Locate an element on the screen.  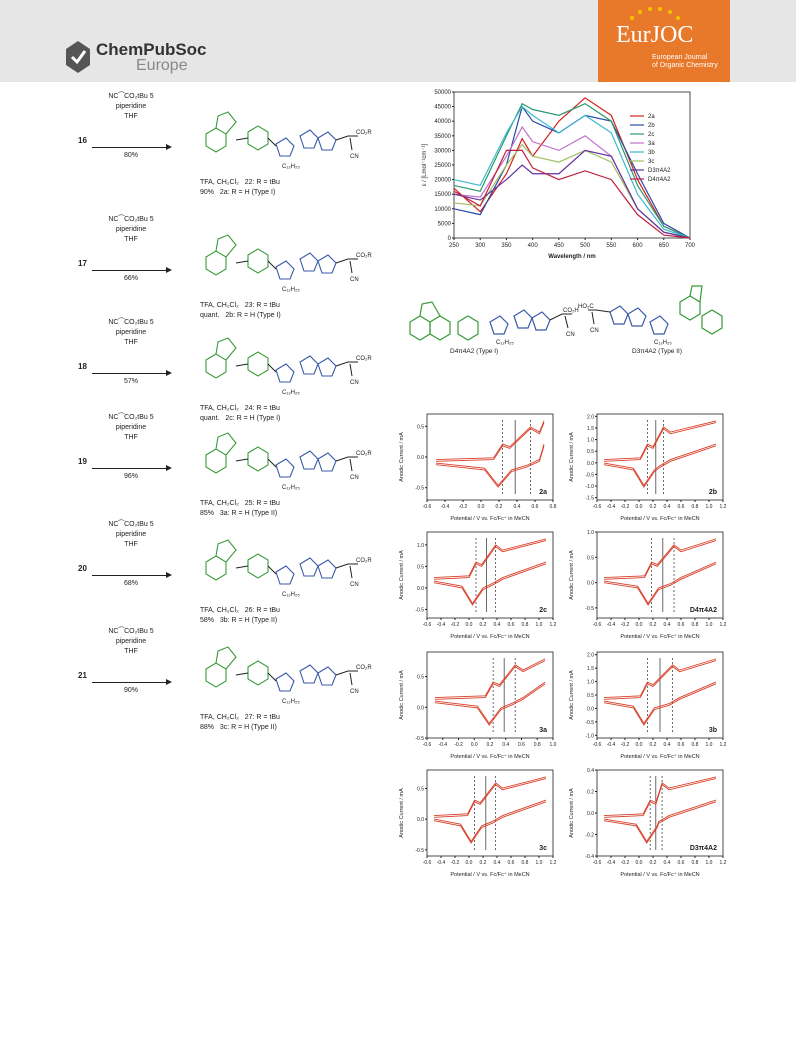
cv-compound-label: 3b is located at coordinates (713, 730).